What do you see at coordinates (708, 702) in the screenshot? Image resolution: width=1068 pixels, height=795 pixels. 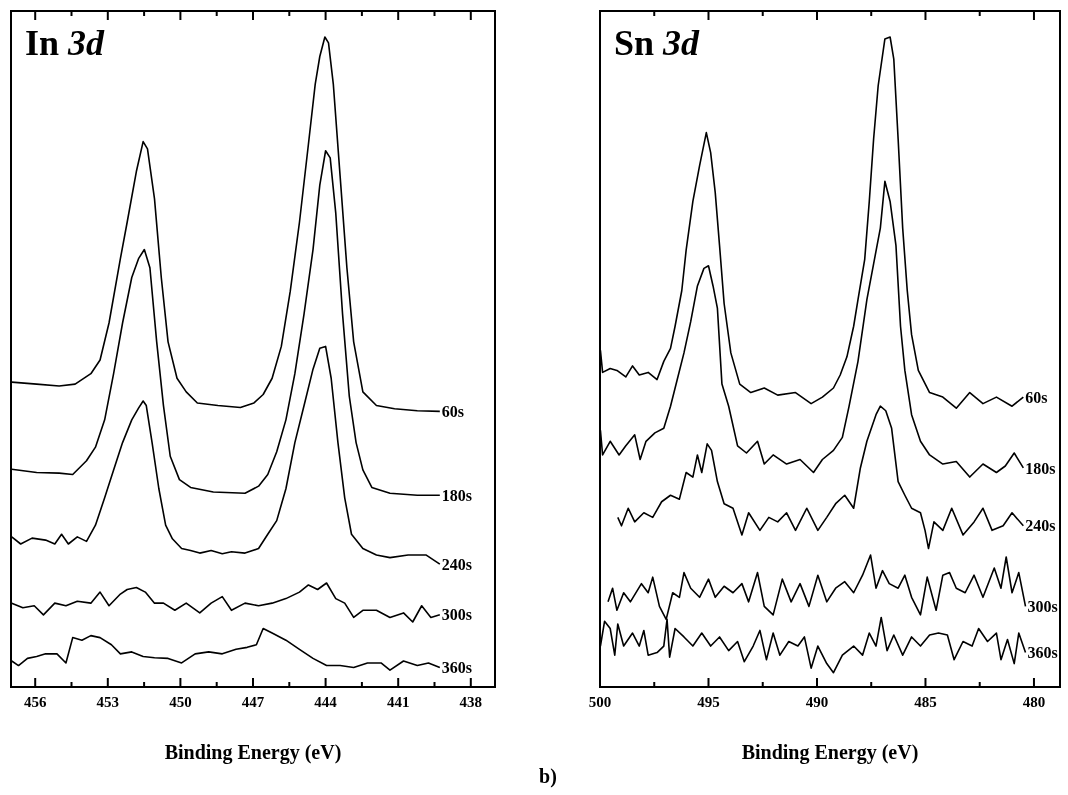 I see `x-tick-label: 495` at bounding box center [708, 702].